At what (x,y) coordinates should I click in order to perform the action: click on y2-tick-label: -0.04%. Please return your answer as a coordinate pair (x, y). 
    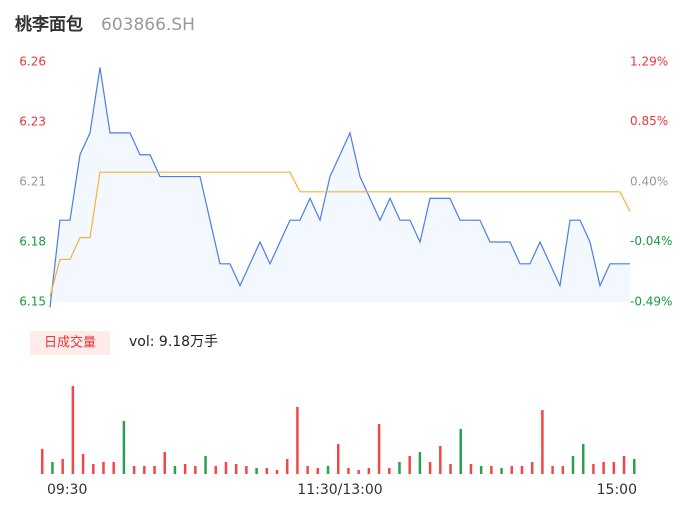
    Looking at the image, I should click on (651, 241).